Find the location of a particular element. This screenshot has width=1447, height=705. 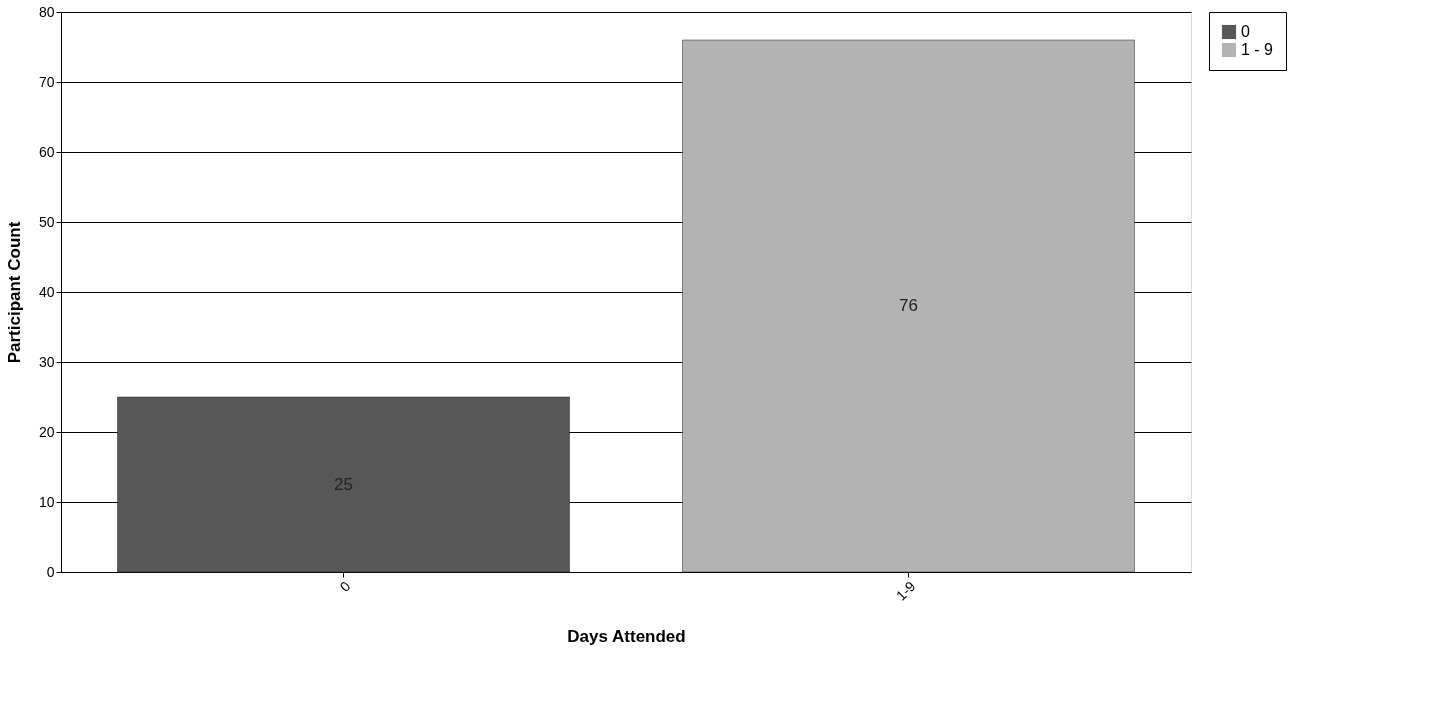

y-tick-label: 30 is located at coordinates (46, 361).